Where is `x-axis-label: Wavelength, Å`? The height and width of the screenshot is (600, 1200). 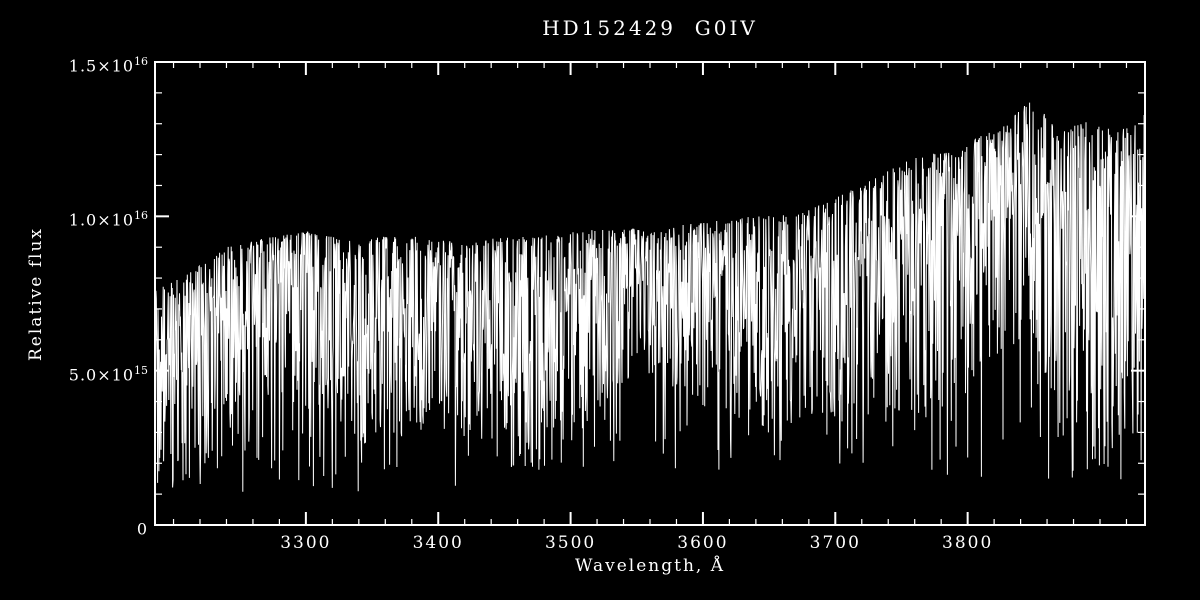
x-axis-label: Wavelength, Å is located at coordinates (650, 566).